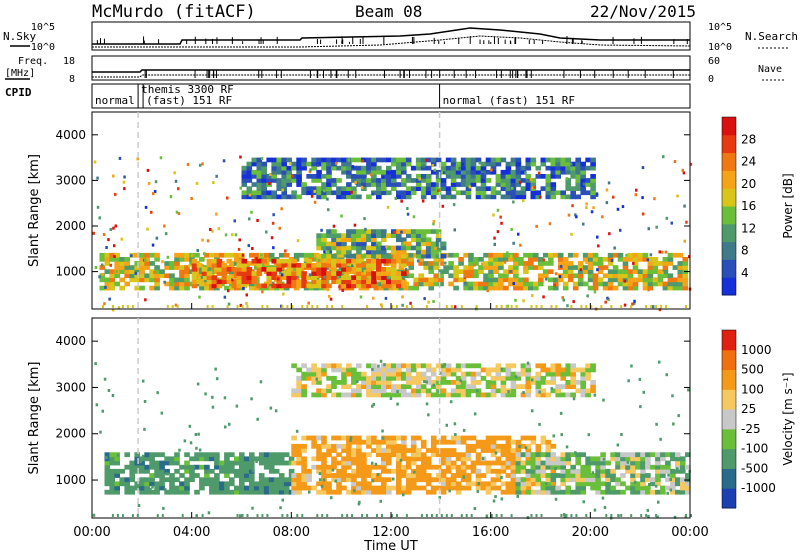  I want to click on station-title: McMurdo (fitACF), so click(174, 12).